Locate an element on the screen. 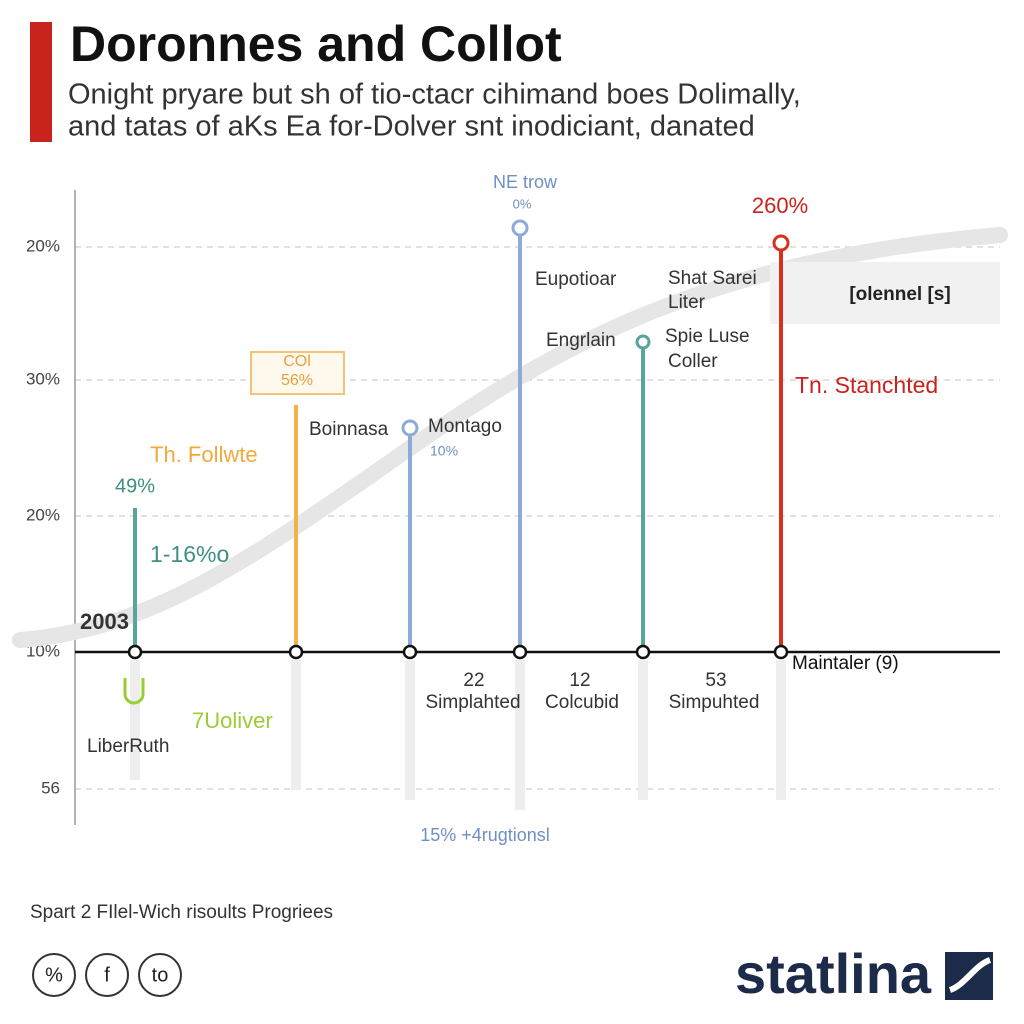 The width and height of the screenshot is (1024, 1024). icon is located at coordinates (134, 691).